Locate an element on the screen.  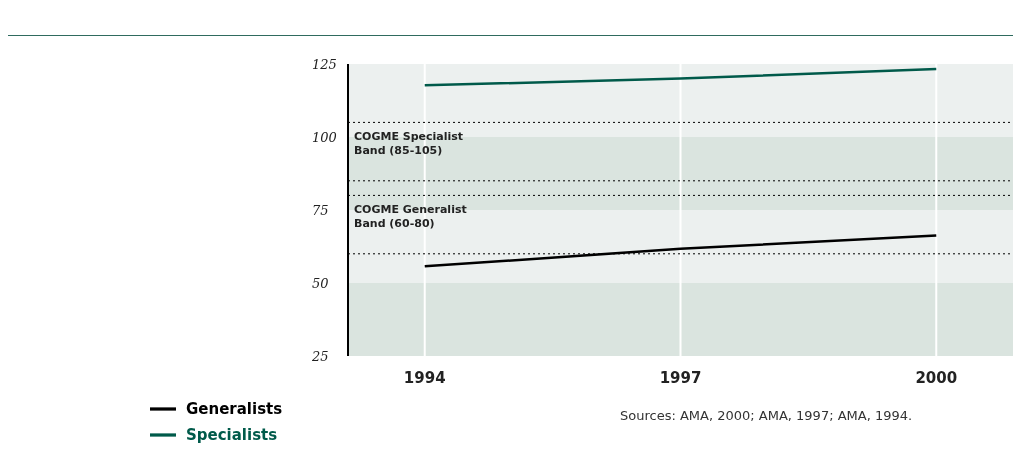
y-tick-label: 125 is located at coordinates (324, 64).